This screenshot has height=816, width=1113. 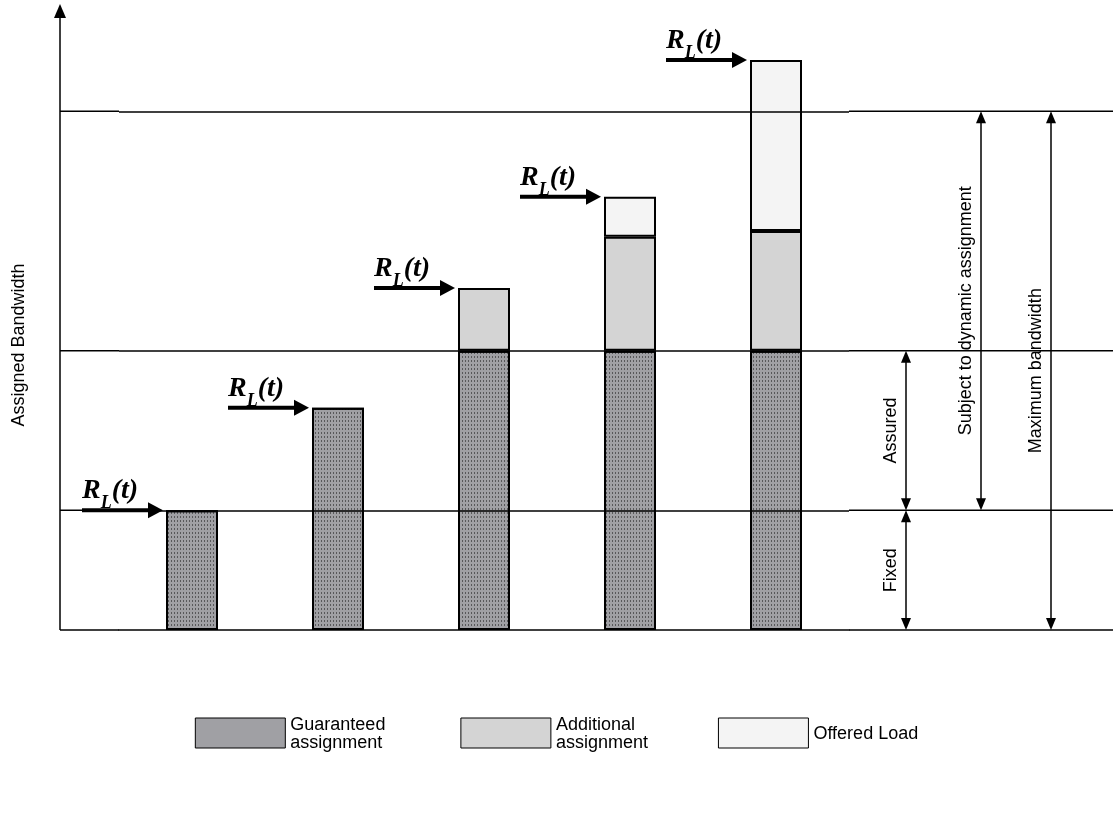 What do you see at coordinates (866, 733) in the screenshot?
I see `legend-label: Offered Load` at bounding box center [866, 733].